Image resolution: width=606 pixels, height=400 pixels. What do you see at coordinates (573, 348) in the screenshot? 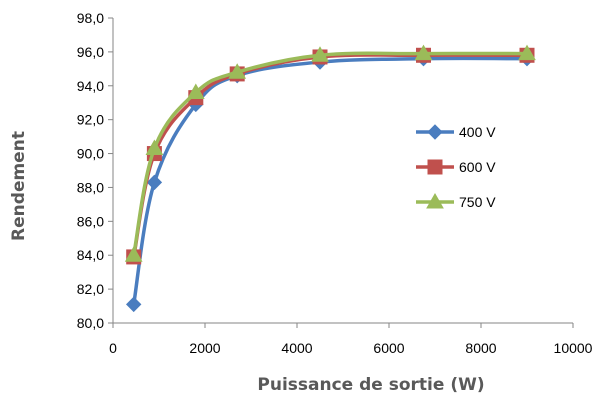
I see `x-tick-label: 10000` at bounding box center [573, 348].